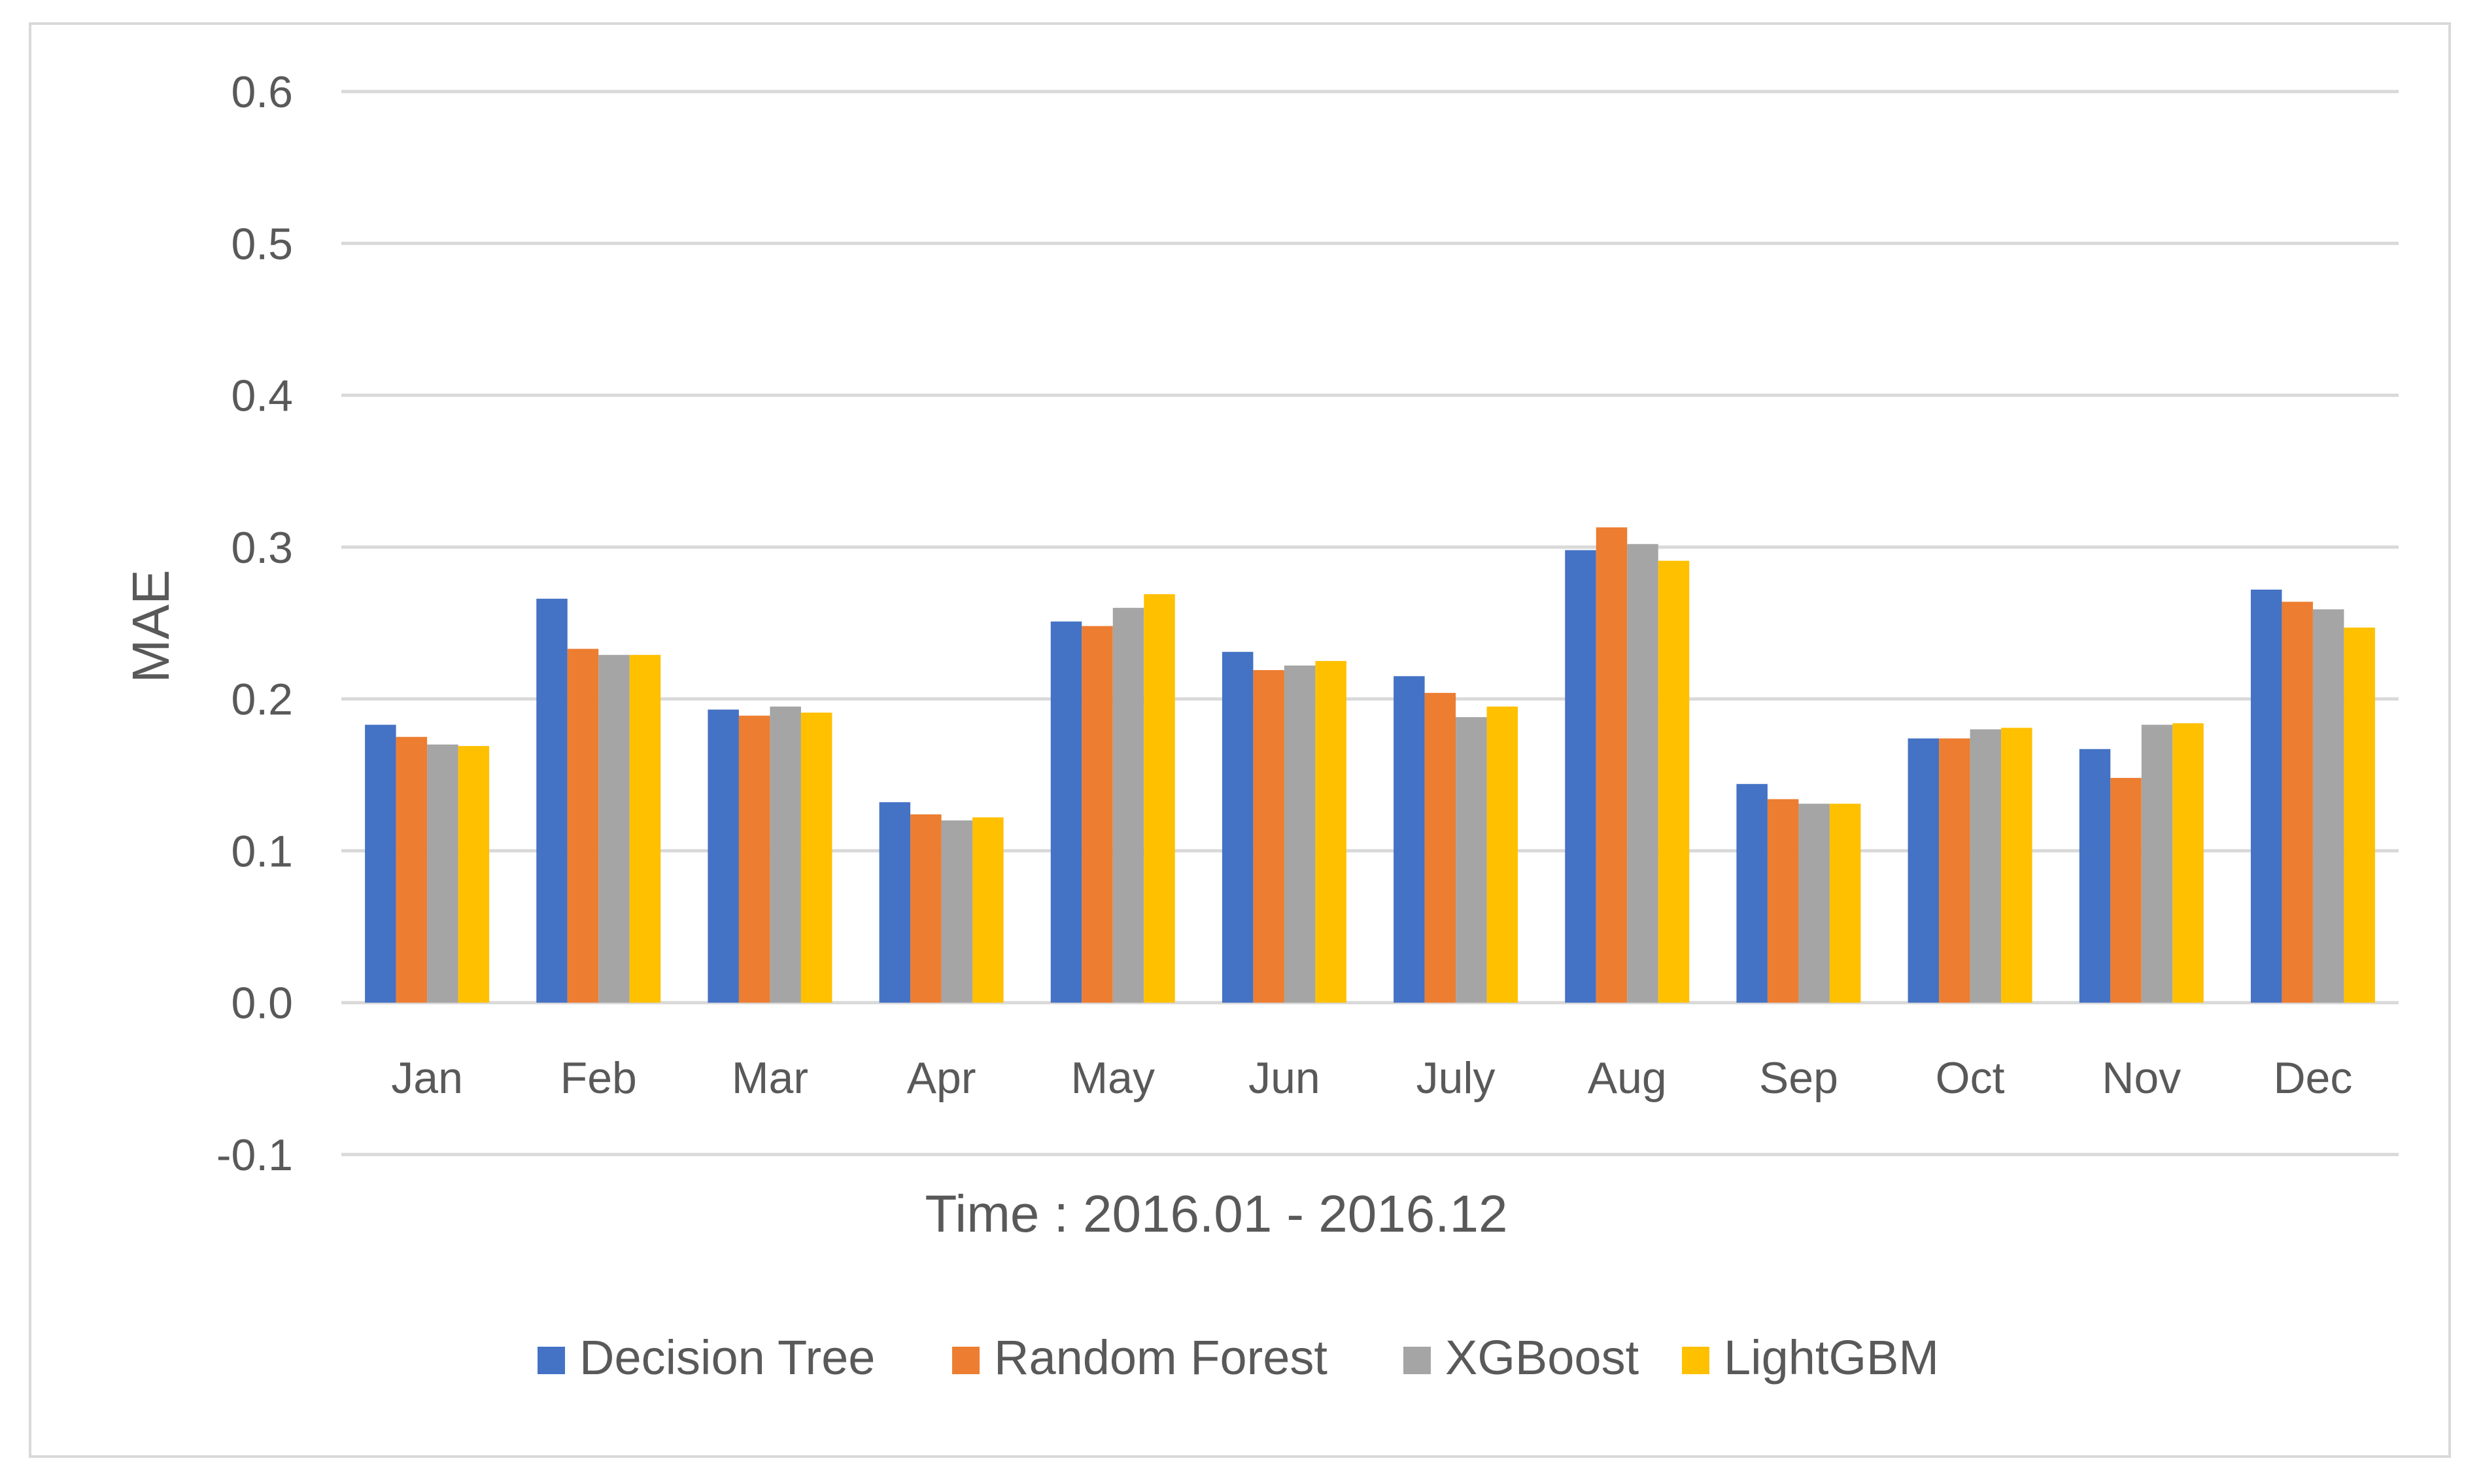 This screenshot has width=2483, height=1484. I want to click on bar-decision-tree-nov, so click(2095, 876).